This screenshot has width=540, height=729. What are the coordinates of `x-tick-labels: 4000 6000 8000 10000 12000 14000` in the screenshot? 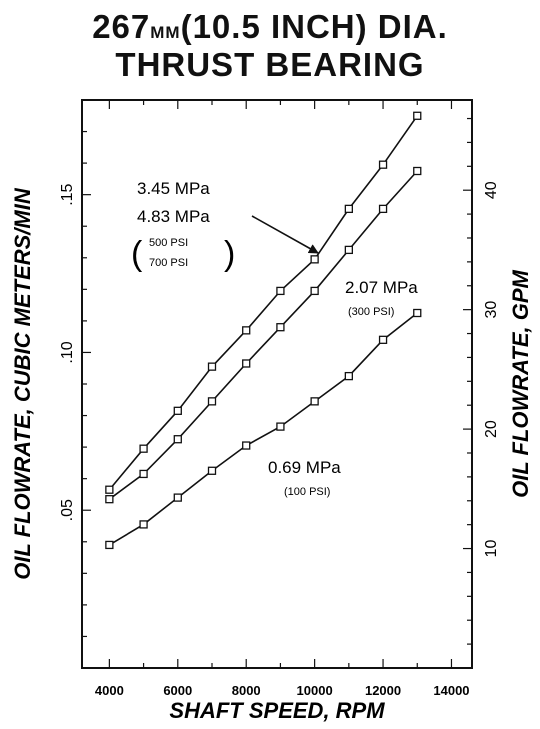 It's located at (282, 690).